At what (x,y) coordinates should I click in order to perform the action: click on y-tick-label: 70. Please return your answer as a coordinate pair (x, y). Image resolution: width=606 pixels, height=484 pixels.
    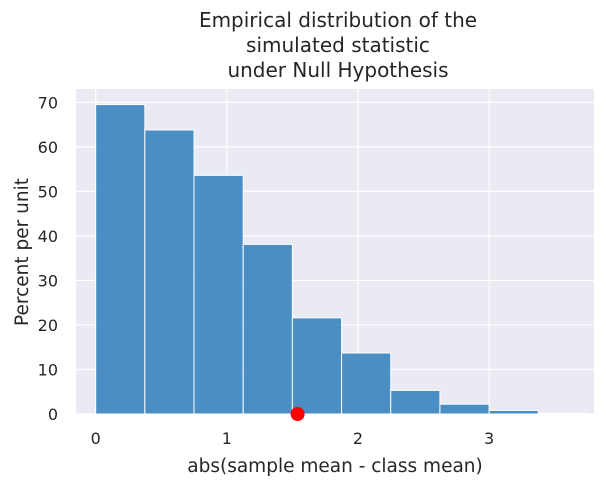
    Looking at the image, I should click on (48, 102).